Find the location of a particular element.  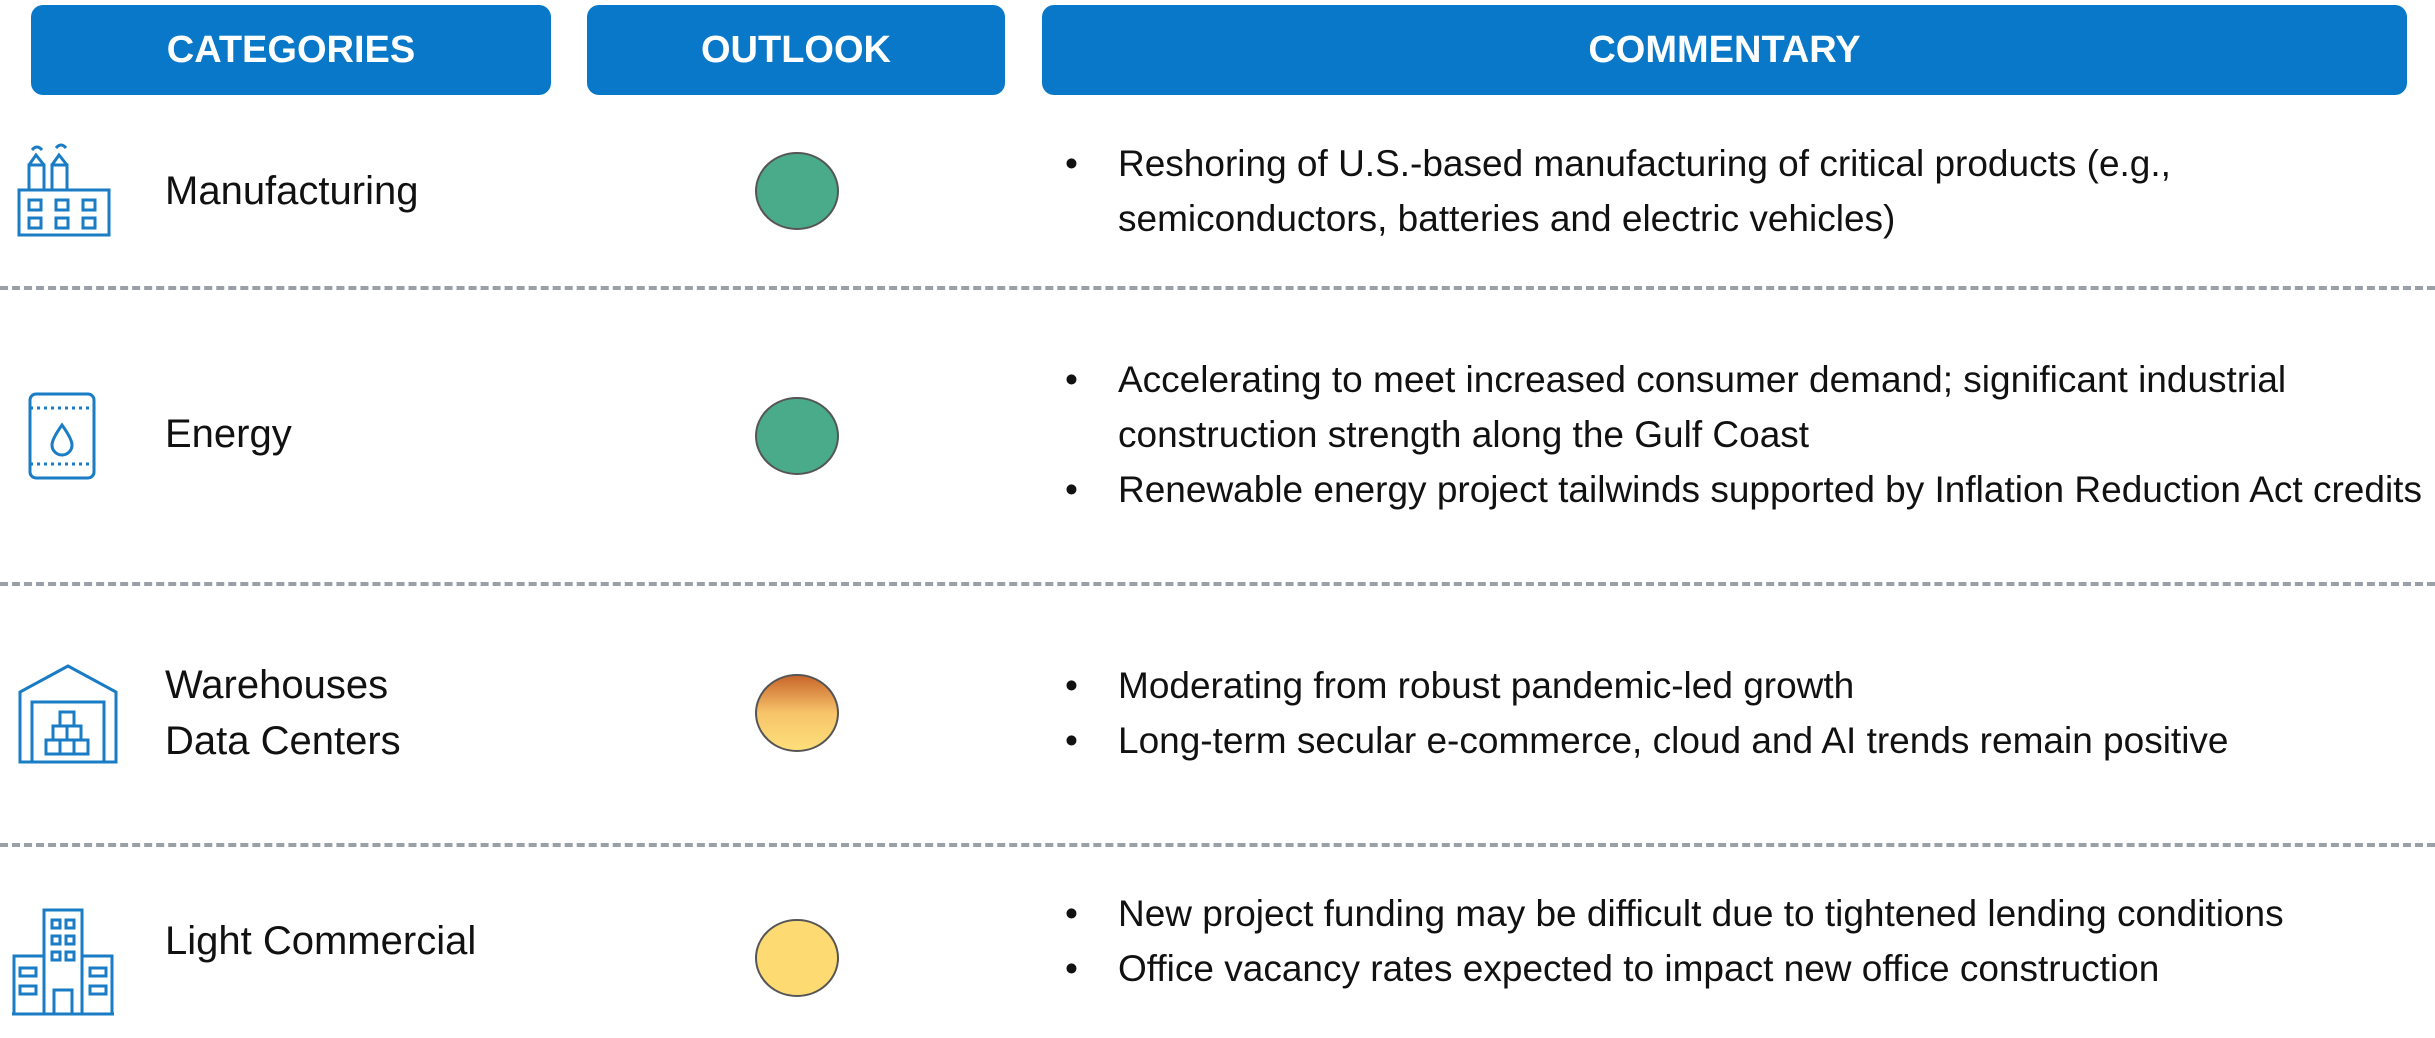

category-label: Manufacturing is located at coordinates (292, 190).